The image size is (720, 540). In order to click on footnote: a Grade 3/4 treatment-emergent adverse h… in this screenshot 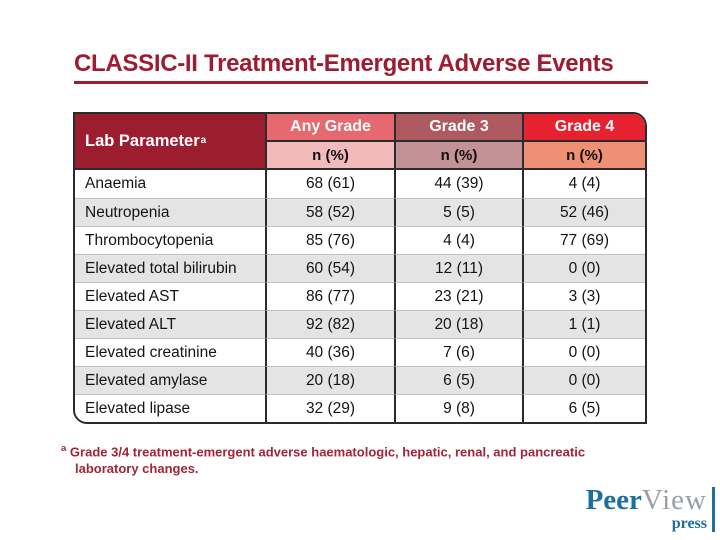, I will do `click(323, 460)`.